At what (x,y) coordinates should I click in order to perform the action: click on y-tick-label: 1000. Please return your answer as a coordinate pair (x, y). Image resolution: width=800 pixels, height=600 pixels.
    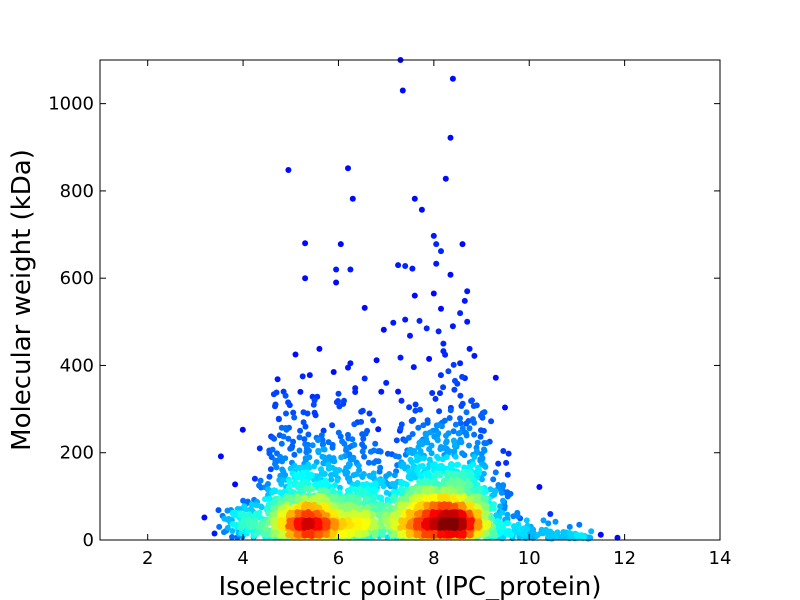
    Looking at the image, I should click on (71, 104).